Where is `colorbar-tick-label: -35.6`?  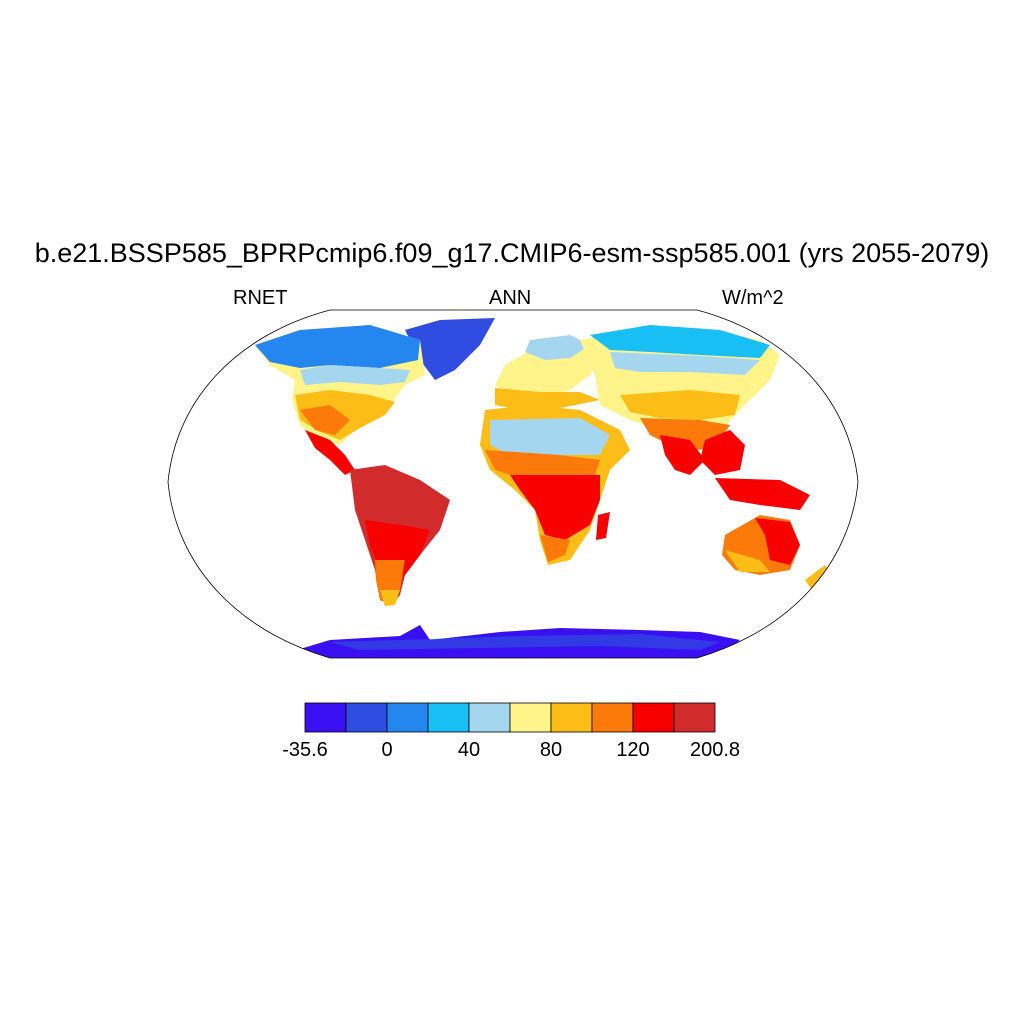
colorbar-tick-label: -35.6 is located at coordinates (305, 750).